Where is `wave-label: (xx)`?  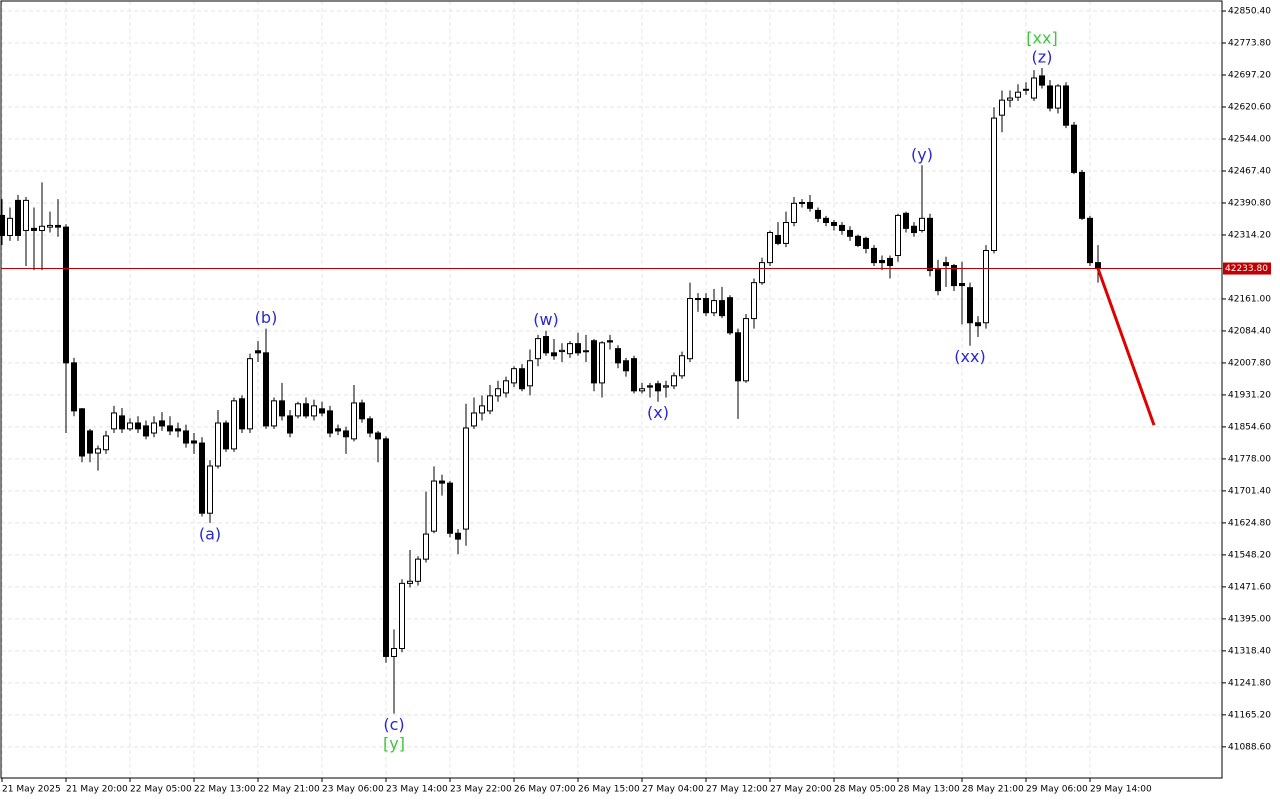
wave-label: (xx) is located at coordinates (969, 356).